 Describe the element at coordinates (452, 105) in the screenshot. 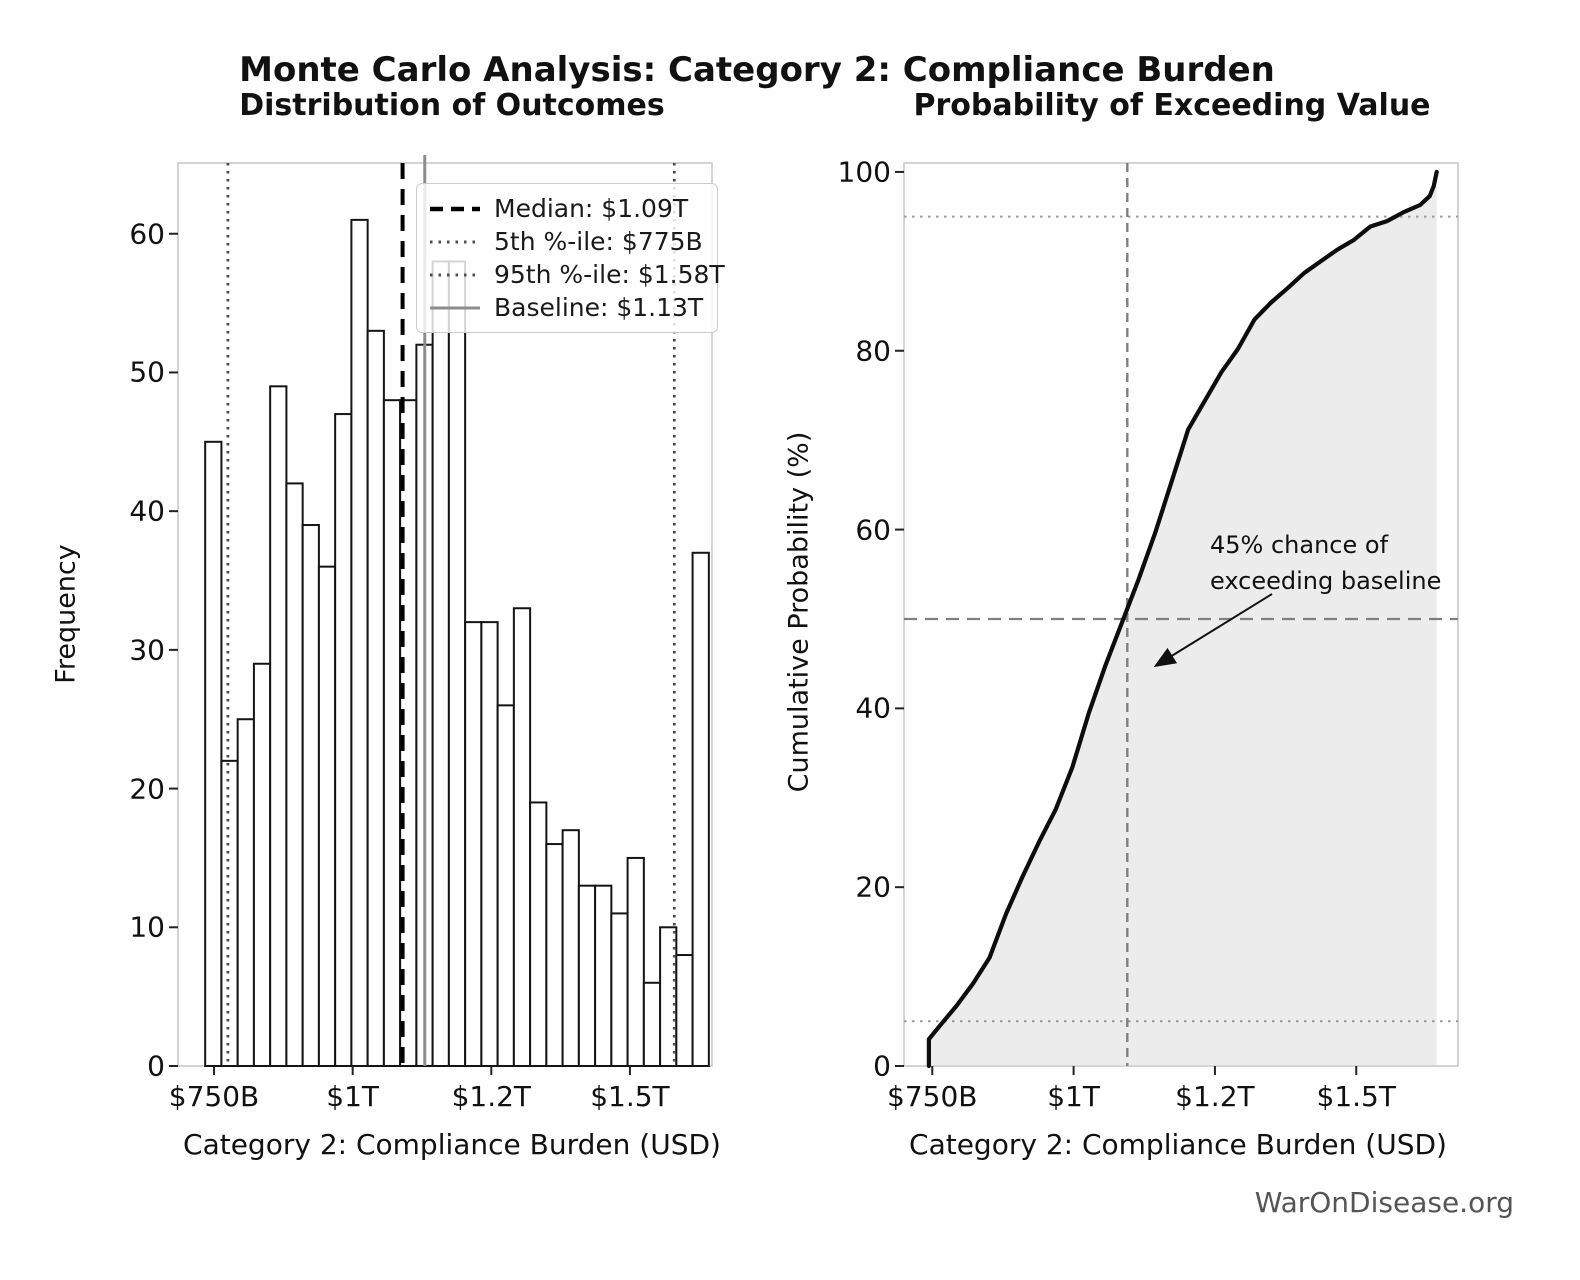

I see `histogram-title: Distribution of Outcomes` at that location.